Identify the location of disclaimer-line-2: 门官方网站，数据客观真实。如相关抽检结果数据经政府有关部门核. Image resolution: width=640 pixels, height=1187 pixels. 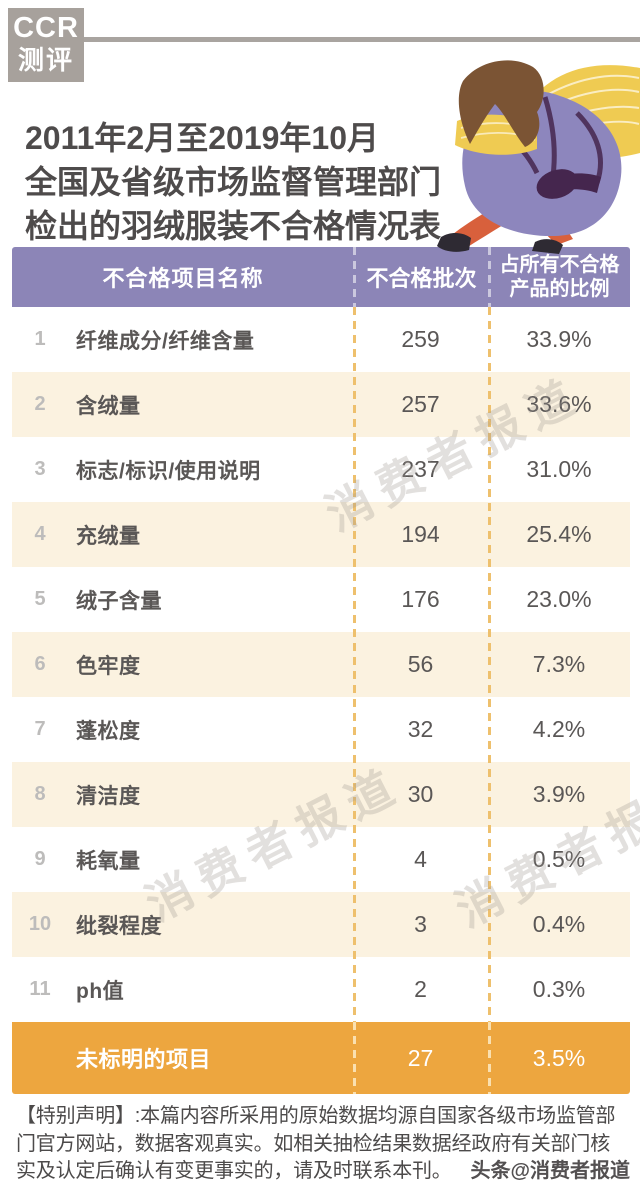
(313, 1143).